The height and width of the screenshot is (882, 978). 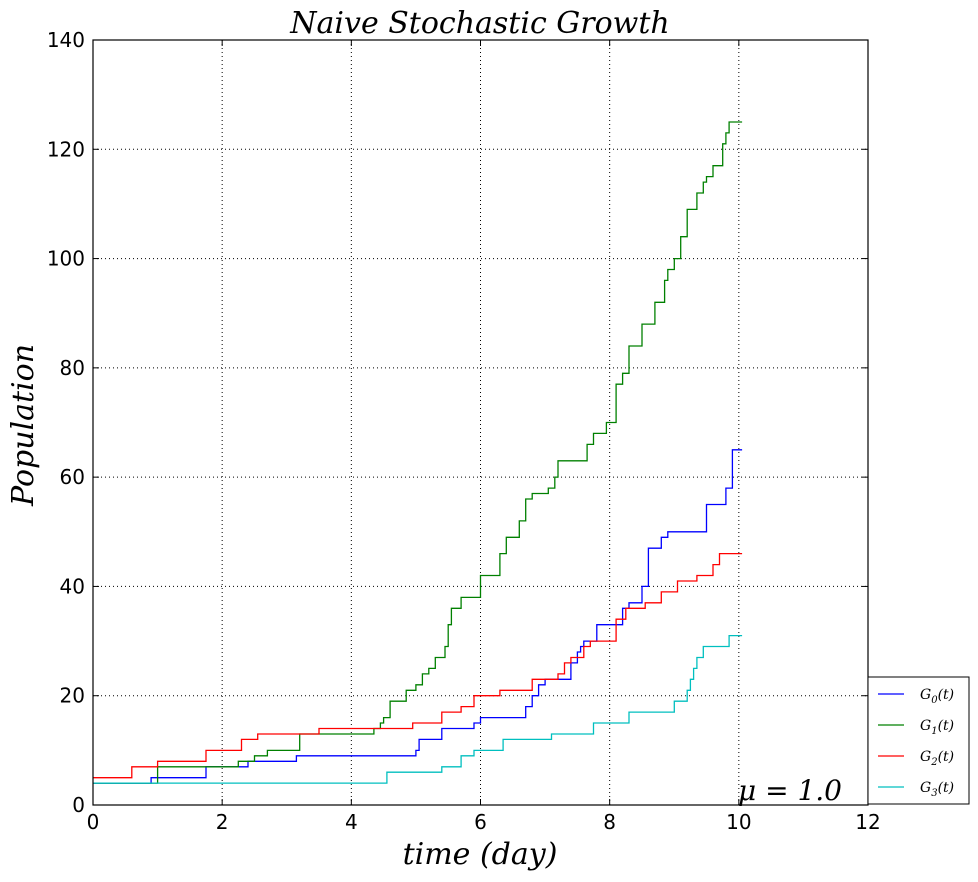 What do you see at coordinates (66, 40) in the screenshot?
I see `y-tick-label: 140` at bounding box center [66, 40].